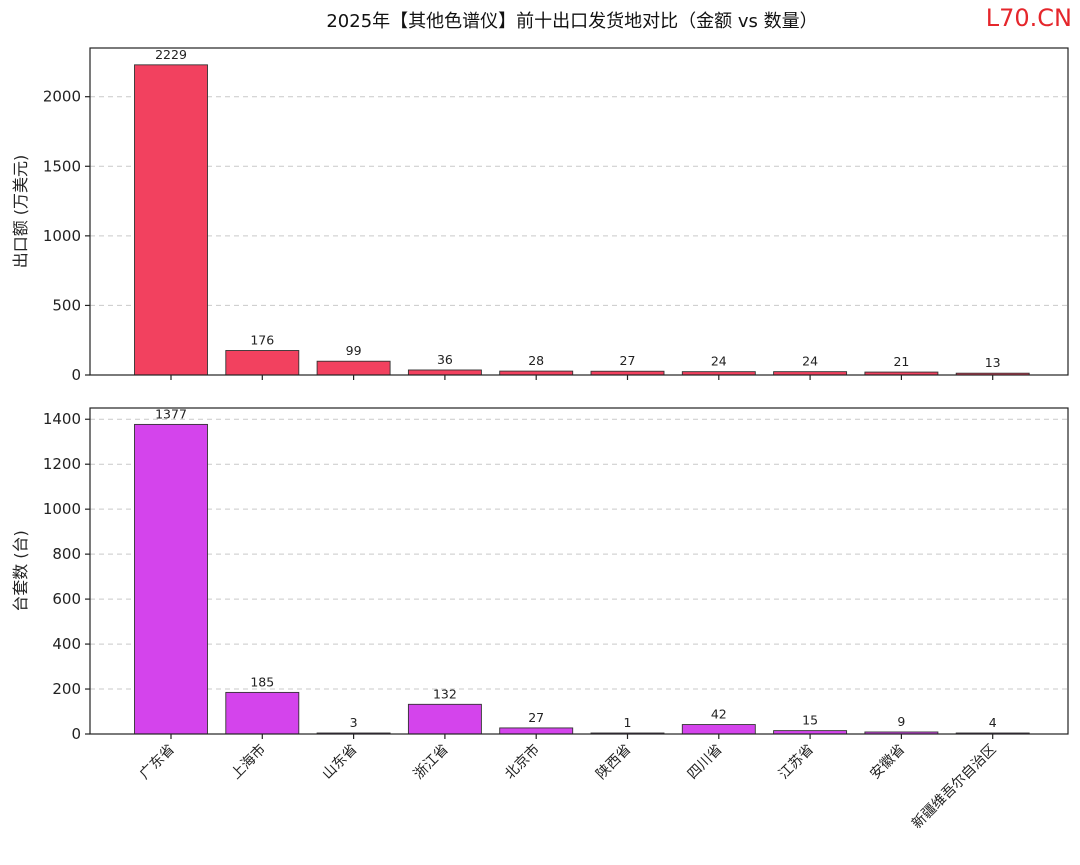 This screenshot has width=1080, height=865. Describe the element at coordinates (705, 762) in the screenshot. I see `x-tick-label: 四川省` at that location.